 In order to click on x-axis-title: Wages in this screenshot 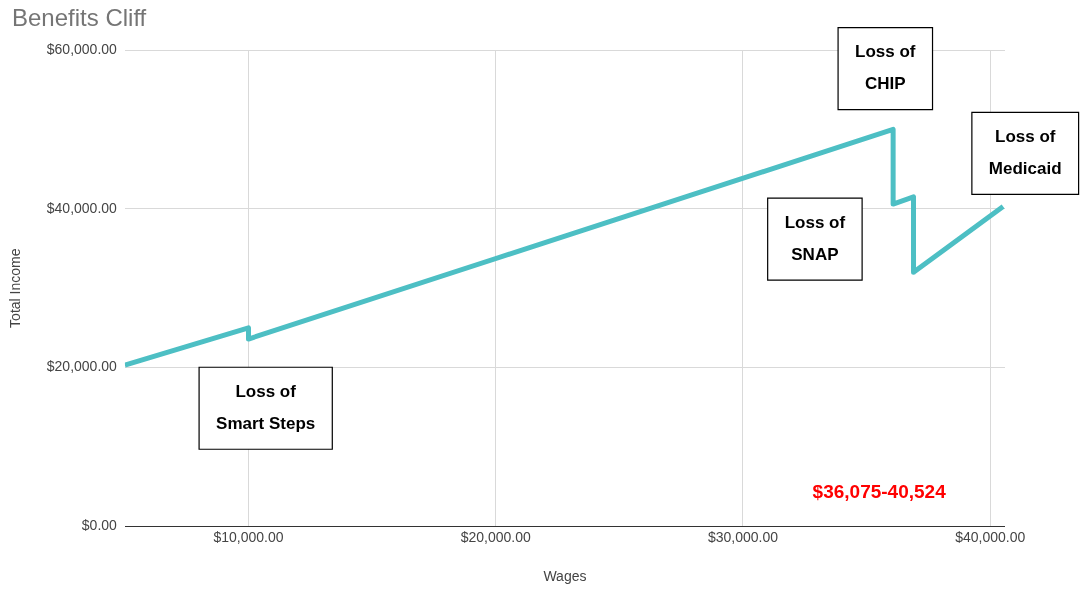, I will do `click(565, 576)`.